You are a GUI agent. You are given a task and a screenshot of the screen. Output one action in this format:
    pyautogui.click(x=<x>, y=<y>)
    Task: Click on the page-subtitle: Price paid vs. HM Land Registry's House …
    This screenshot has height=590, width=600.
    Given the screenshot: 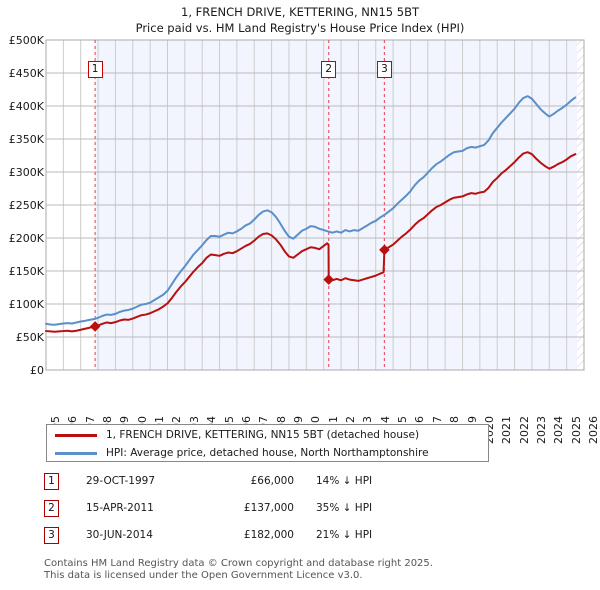 What is the action you would take?
    pyautogui.click(x=300, y=28)
    